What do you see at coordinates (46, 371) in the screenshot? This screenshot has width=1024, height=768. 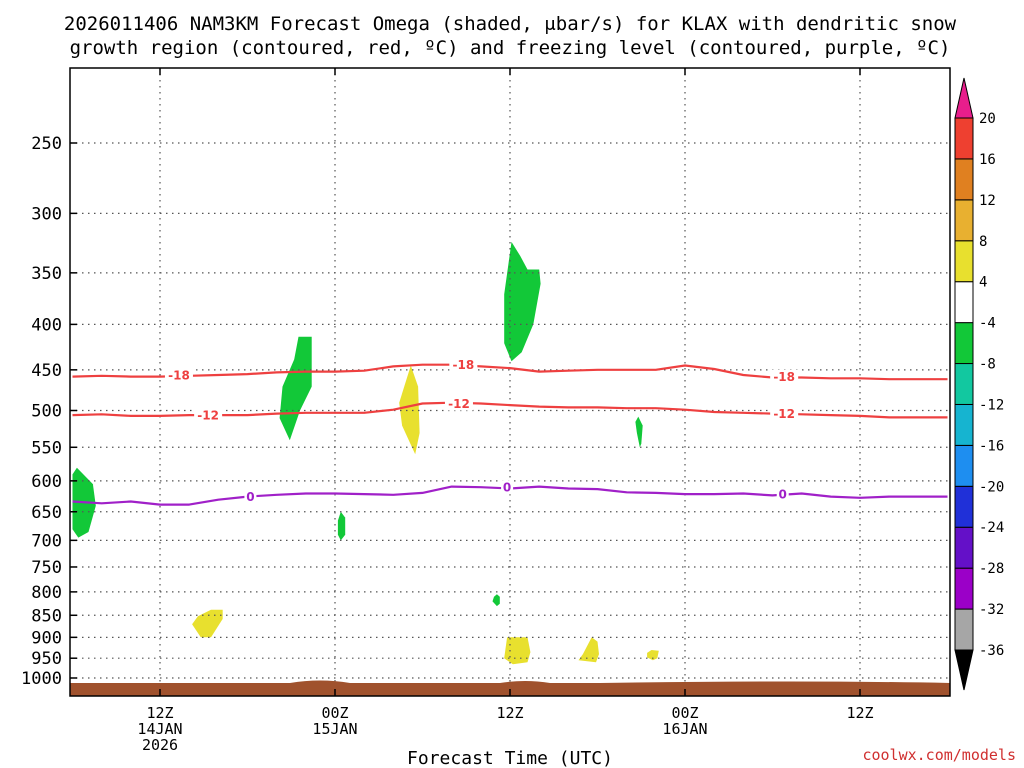 I see `y-tick-label-450: 450` at bounding box center [46, 371].